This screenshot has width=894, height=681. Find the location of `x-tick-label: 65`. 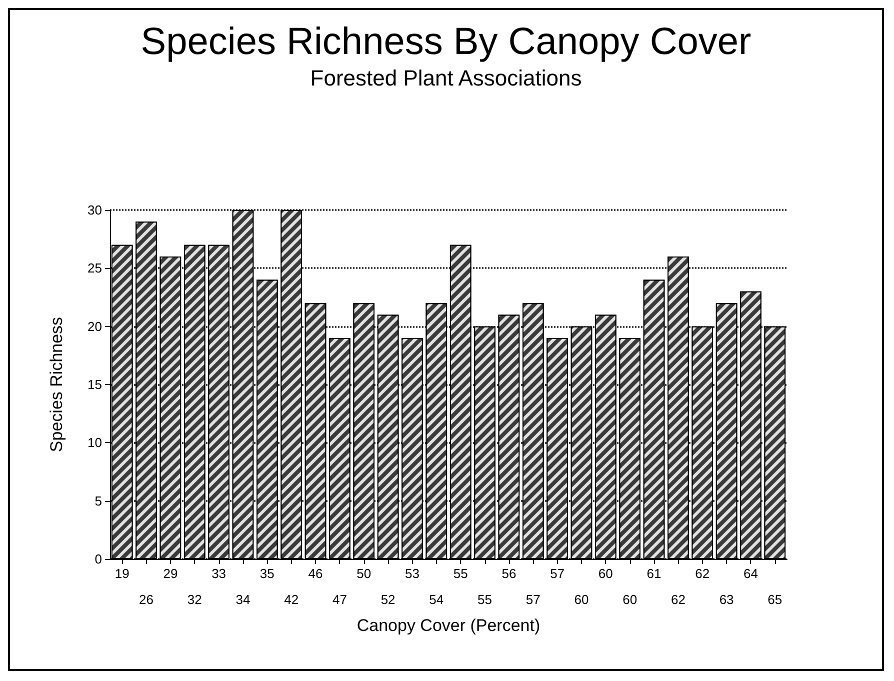

x-tick-label: 65 is located at coordinates (775, 599).